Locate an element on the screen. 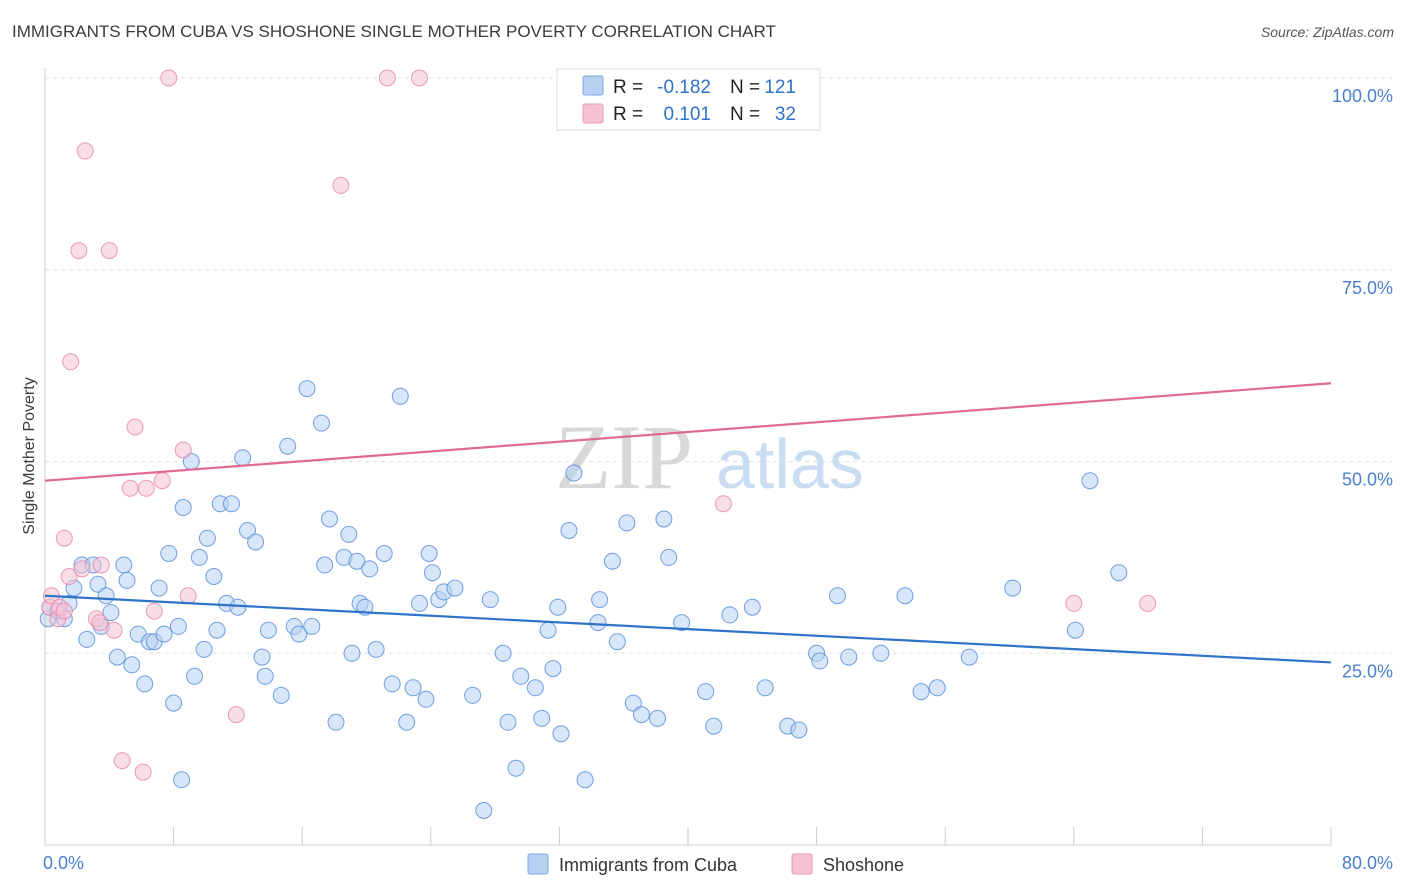  stats-n-value-shoshone: 32 is located at coordinates (785, 114).